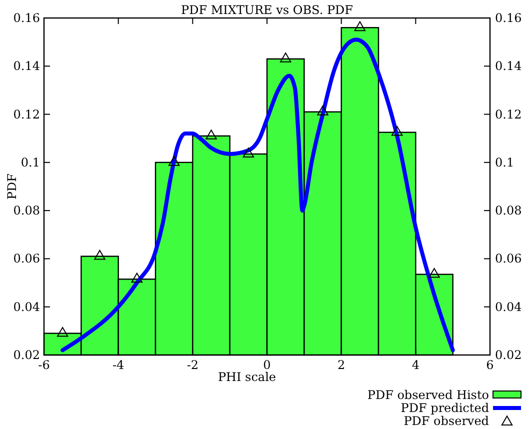 This screenshot has width=531, height=429. I want to click on x-axis-title: PHI scale, so click(247, 377).